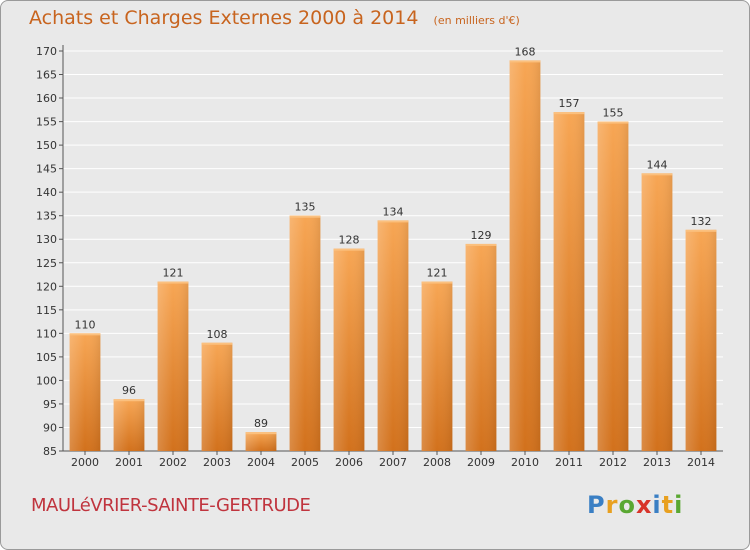 Image resolution: width=750 pixels, height=550 pixels. I want to click on y-tick-label: 110, so click(46, 333).